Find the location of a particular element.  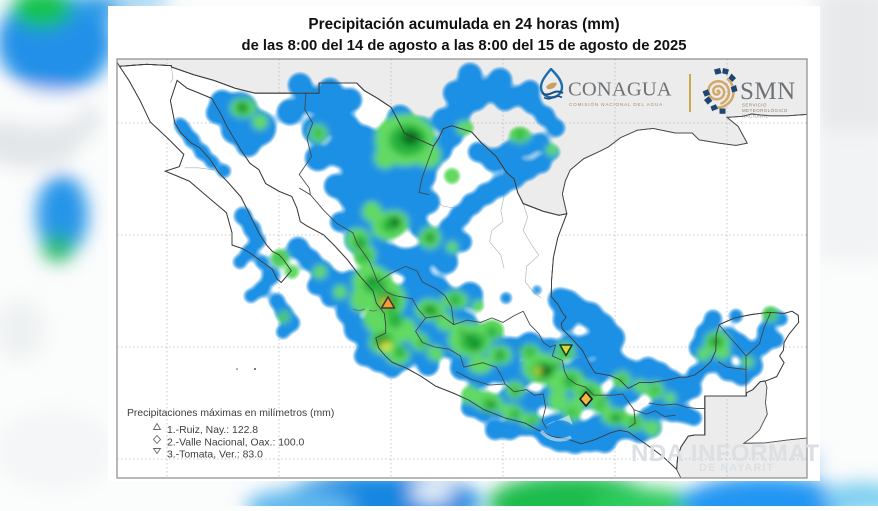

svg-text: CONAGUA is located at coordinates (620, 90).